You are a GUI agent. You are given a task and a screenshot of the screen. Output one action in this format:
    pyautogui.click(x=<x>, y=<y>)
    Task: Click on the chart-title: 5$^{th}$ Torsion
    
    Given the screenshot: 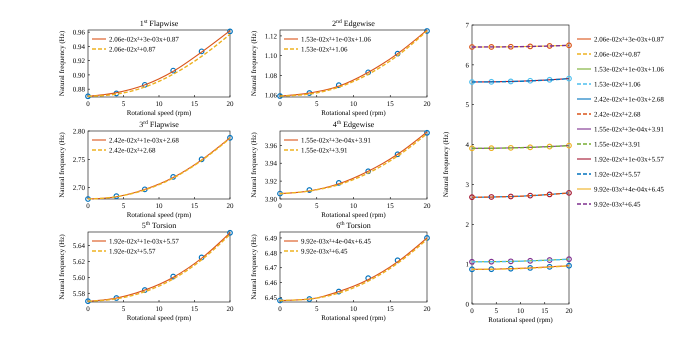 What is the action you would take?
    pyautogui.click(x=159, y=225)
    